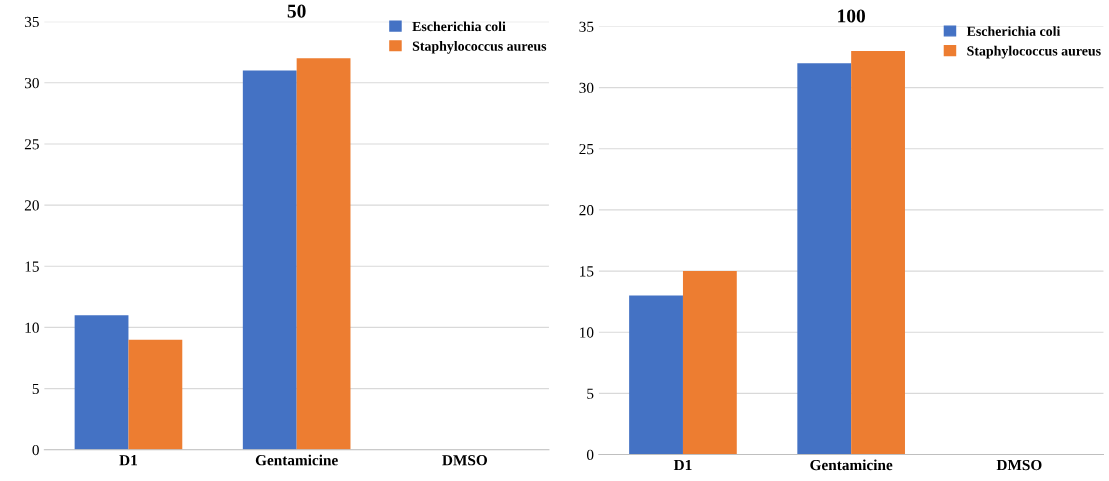  What do you see at coordinates (851, 16) in the screenshot?
I see `chart-title: 100` at bounding box center [851, 16].